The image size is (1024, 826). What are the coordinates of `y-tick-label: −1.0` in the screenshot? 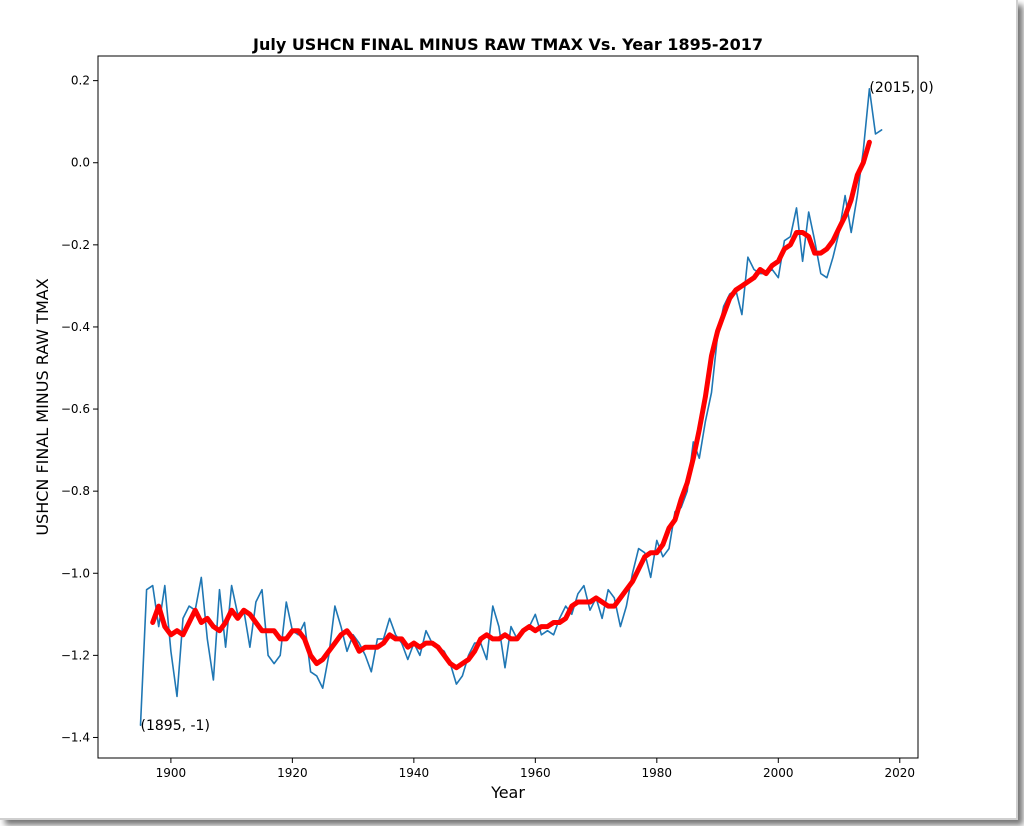 It's located at (75, 573).